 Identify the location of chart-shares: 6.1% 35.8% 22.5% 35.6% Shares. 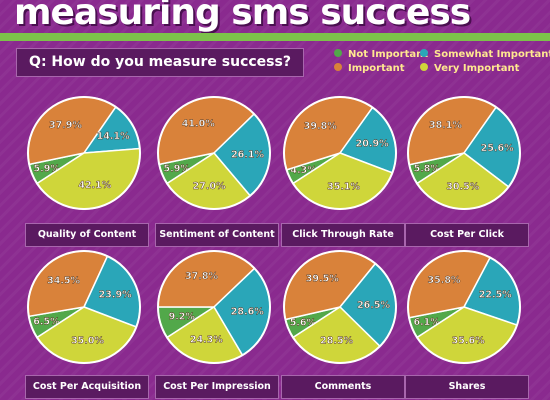
(467, 320).